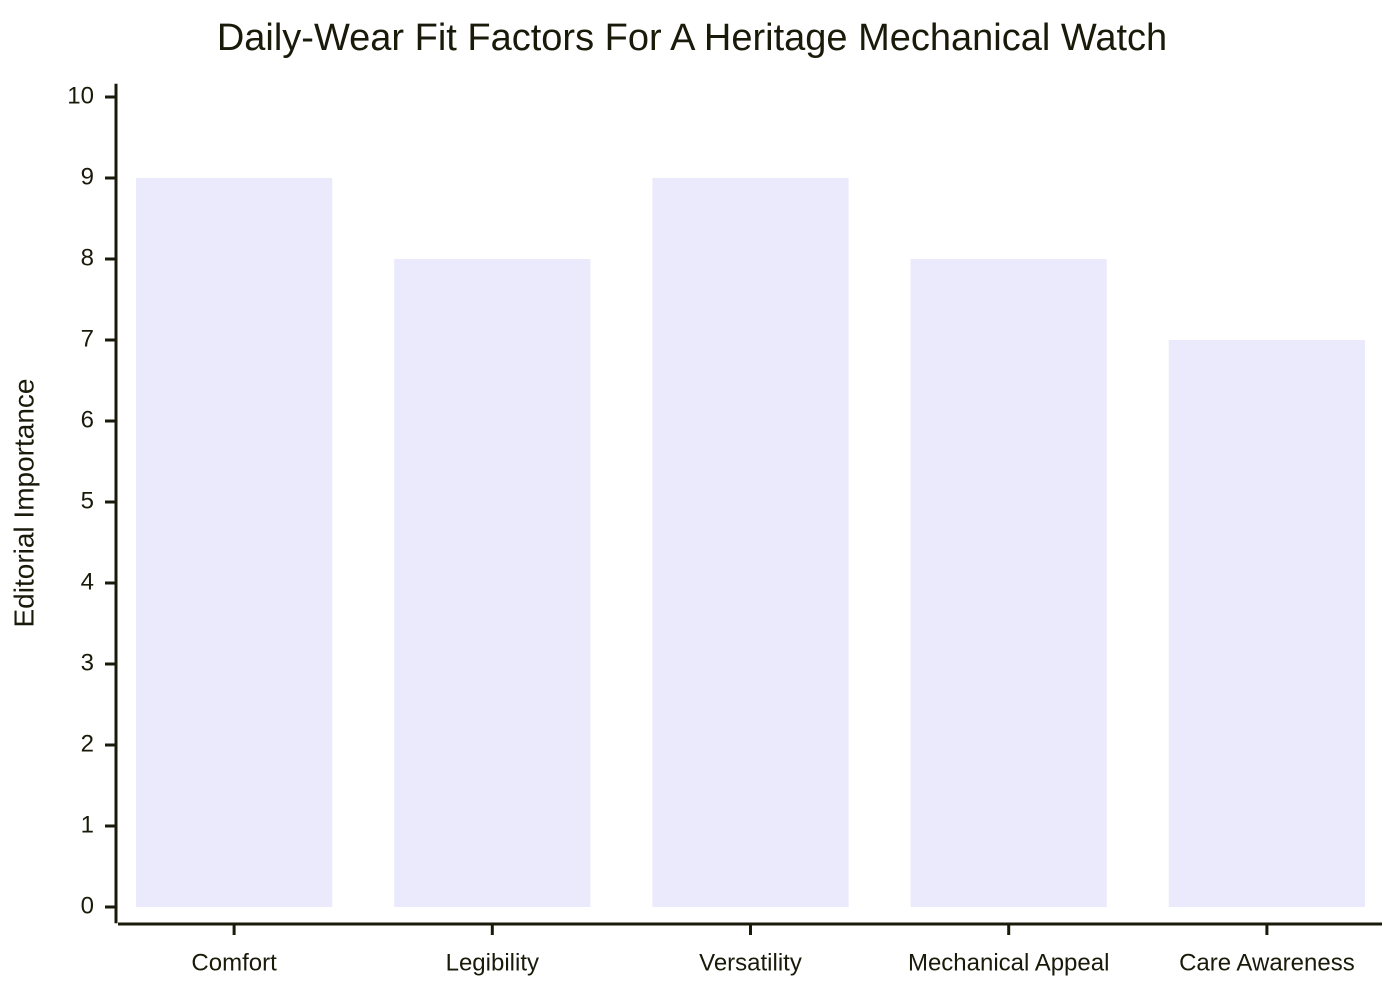 The height and width of the screenshot is (1000, 1400). What do you see at coordinates (87, 419) in the screenshot?
I see `y-tick-label: 6` at bounding box center [87, 419].